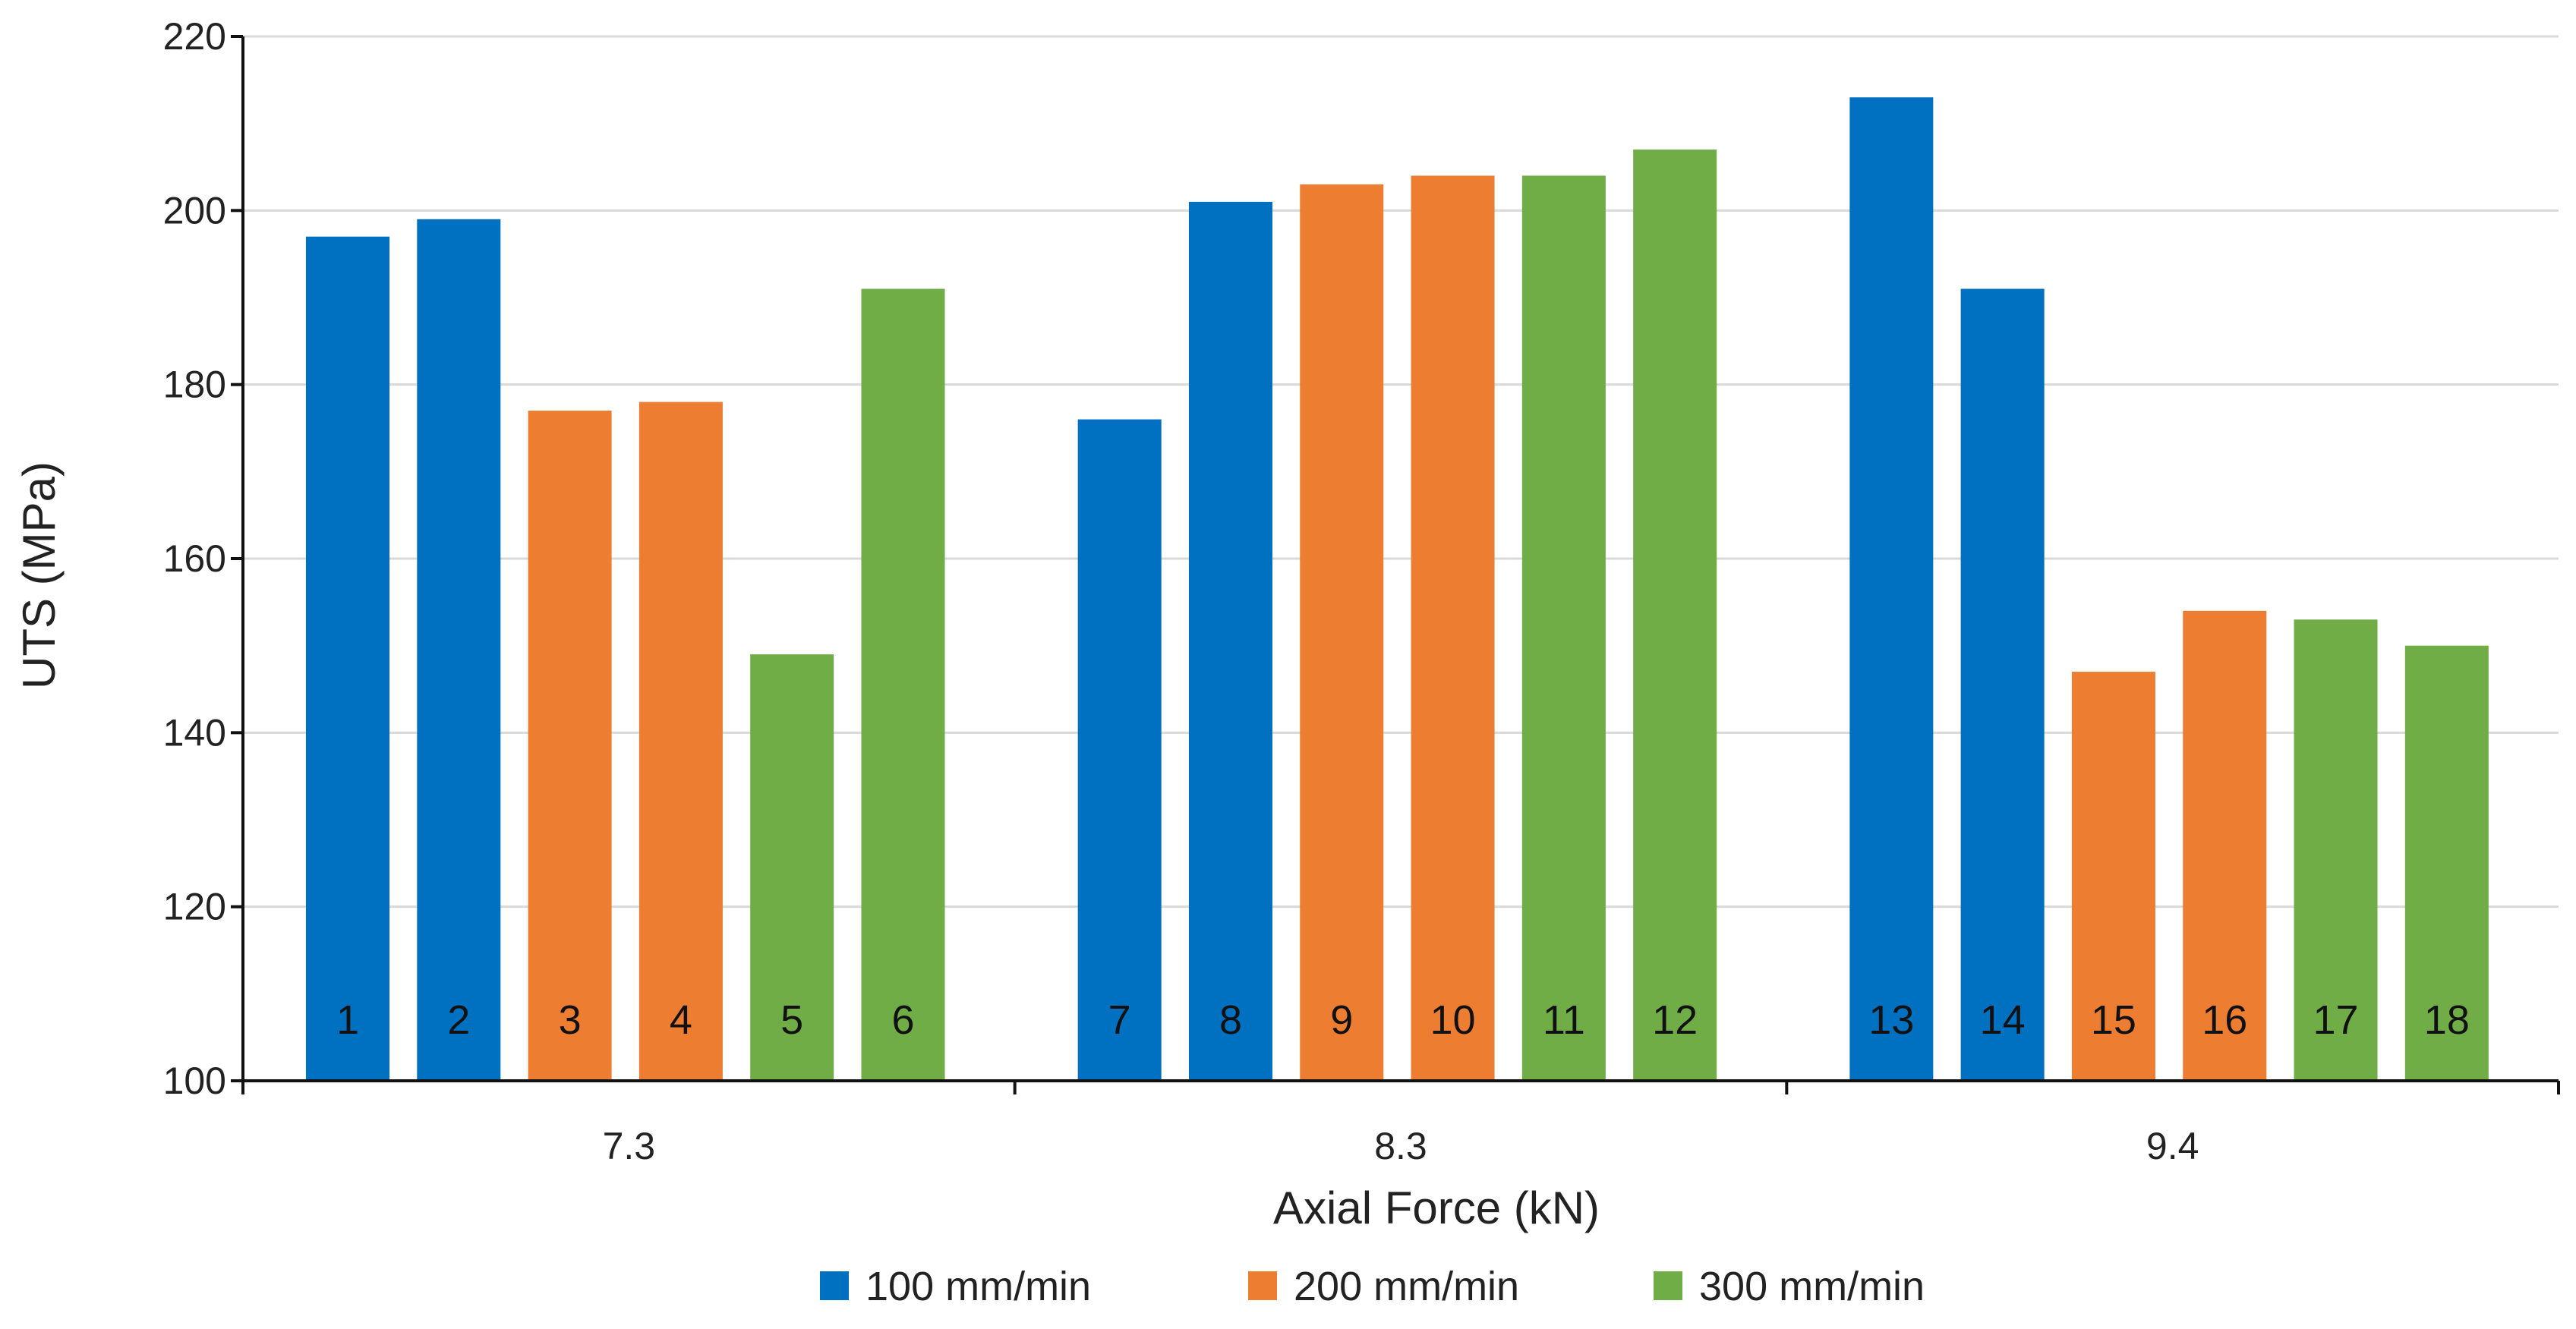 The image size is (2576, 1329). What do you see at coordinates (570, 1020) in the screenshot?
I see `bar-number-label: 3` at bounding box center [570, 1020].